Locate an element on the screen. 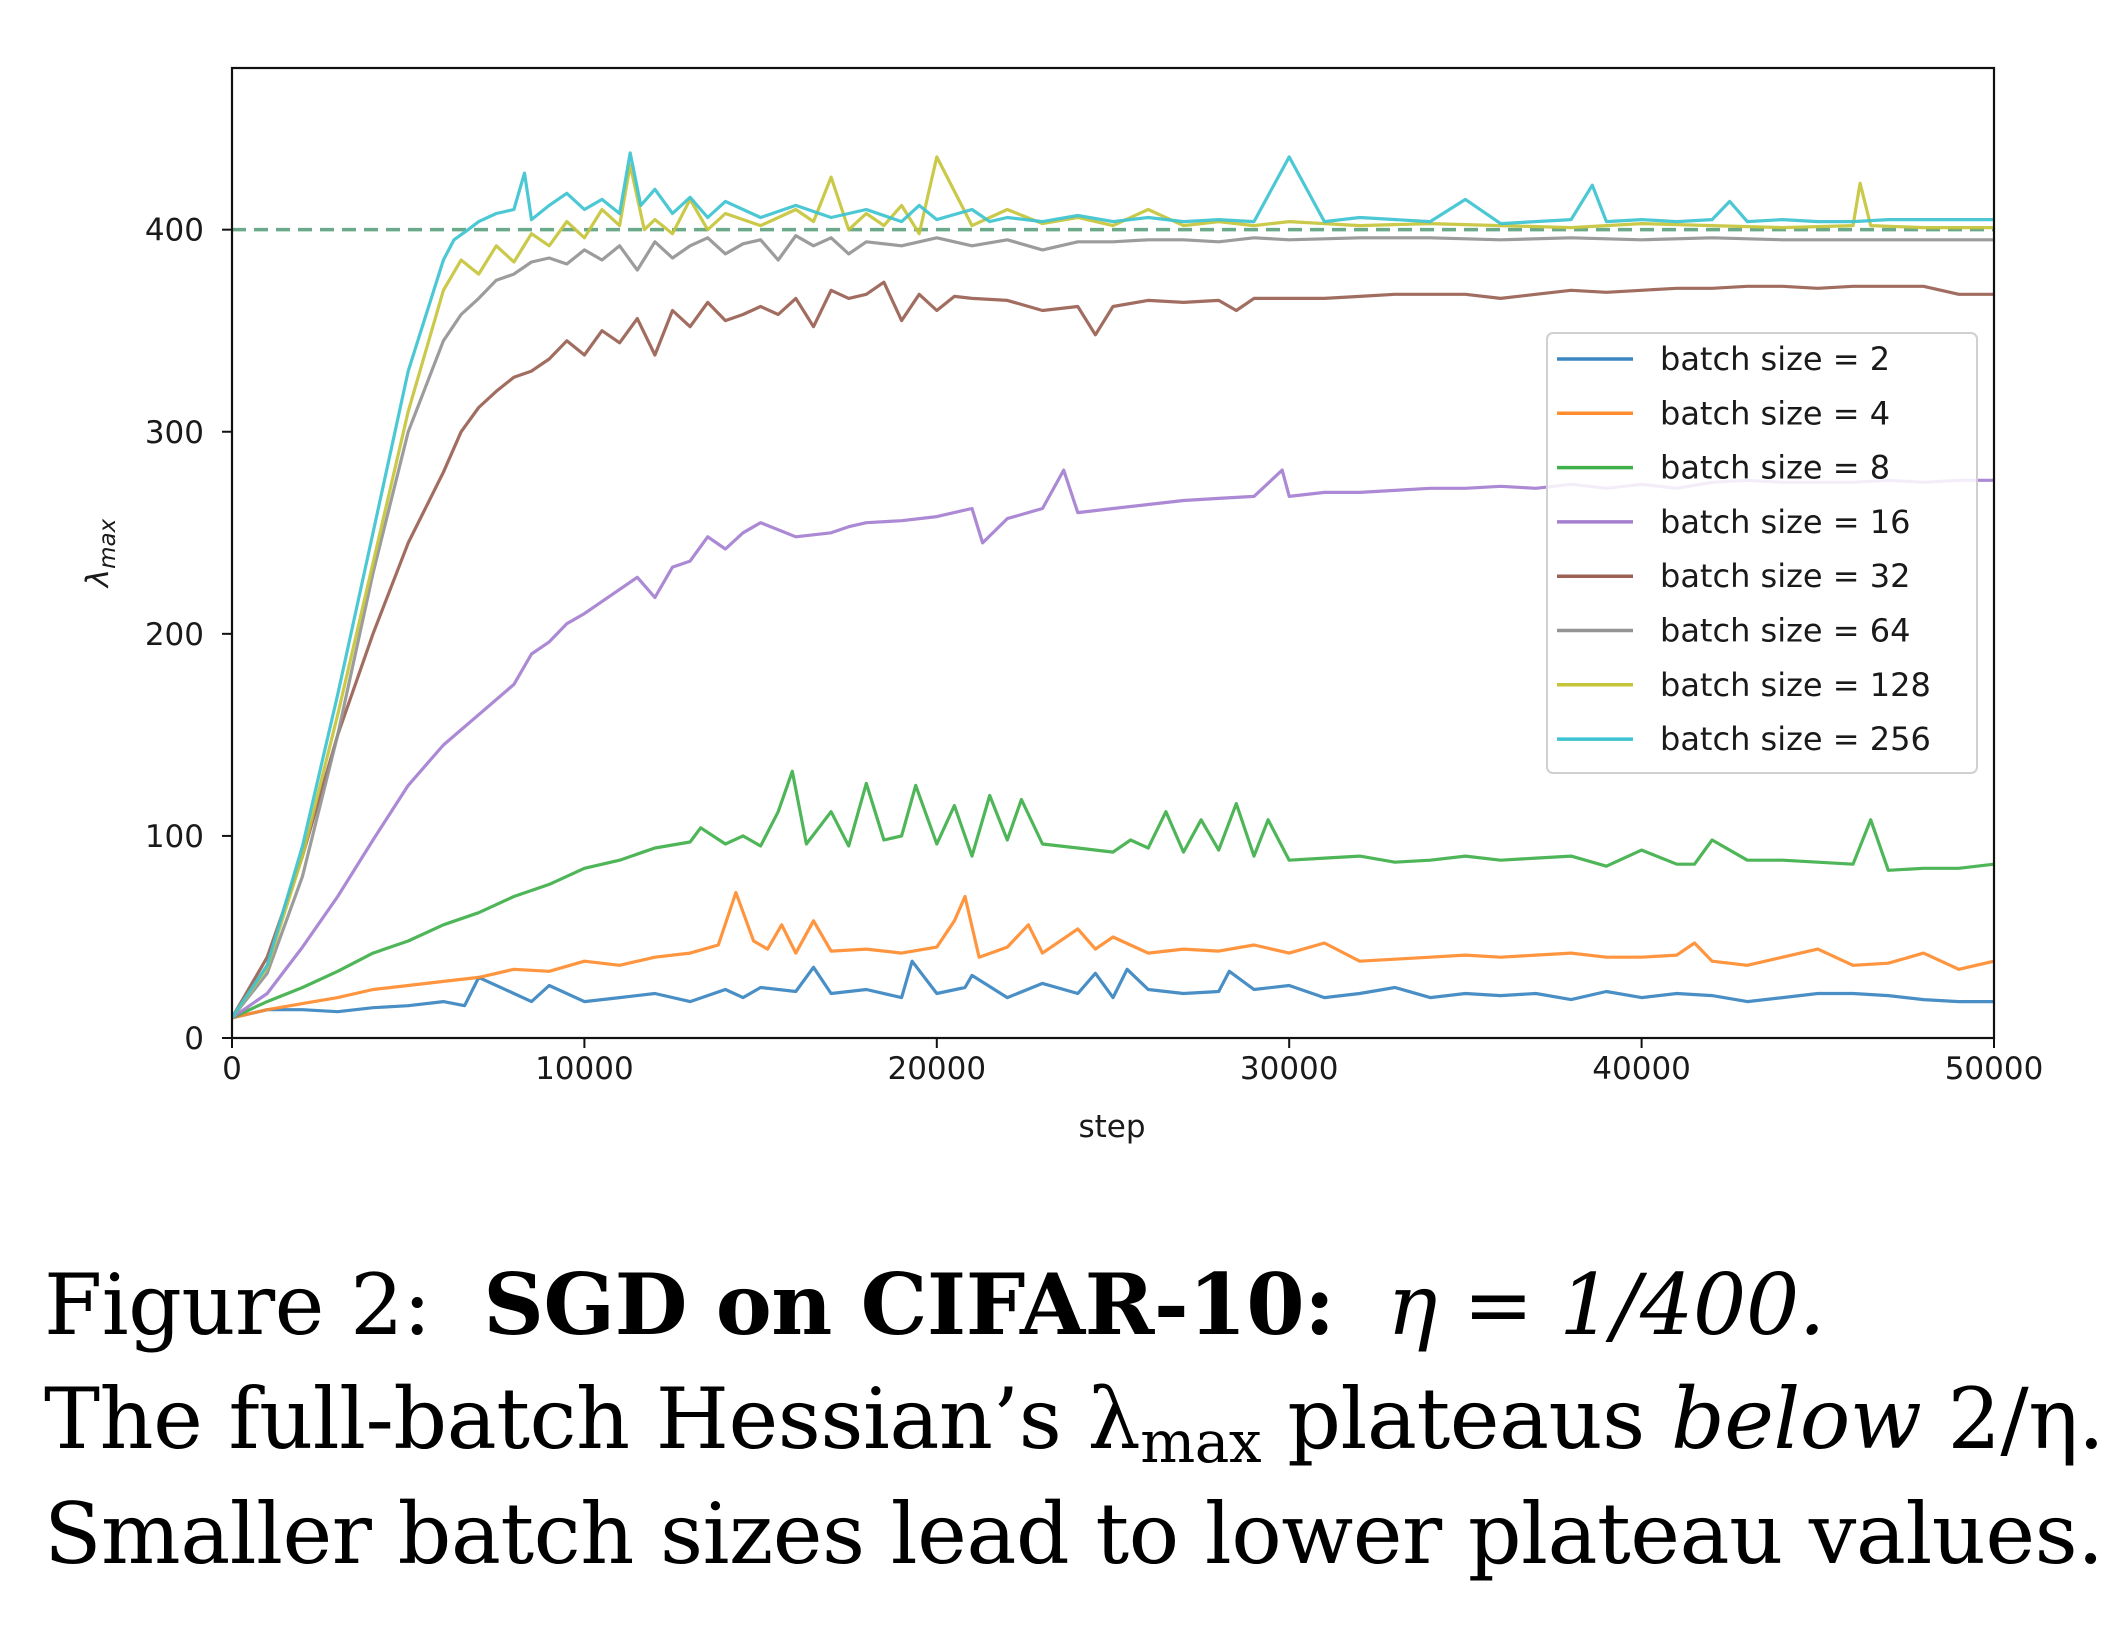 This screenshot has height=1646, width=2128. legend-label: batch size = 8 is located at coordinates (1775, 468).